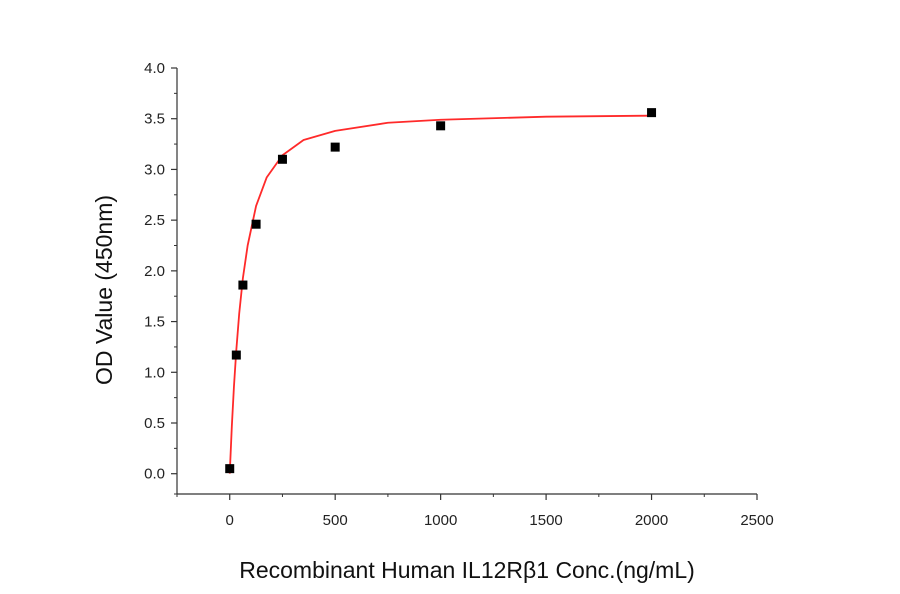  I want to click on y-tick-label: 0.0, so click(154, 474).